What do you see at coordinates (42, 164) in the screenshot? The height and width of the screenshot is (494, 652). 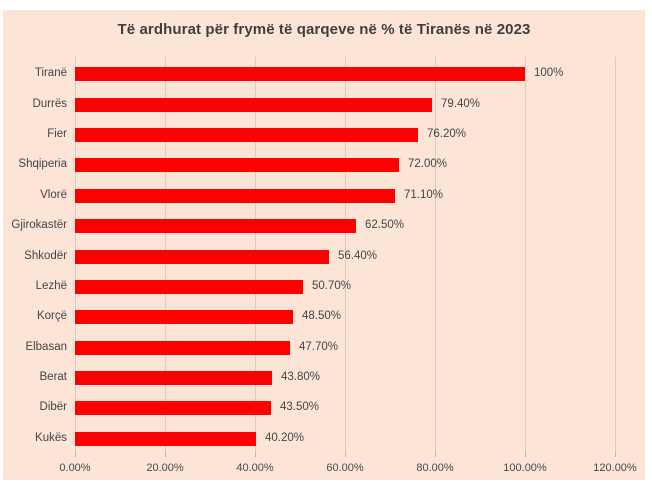 I see `category-label: Shqiperia` at bounding box center [42, 164].